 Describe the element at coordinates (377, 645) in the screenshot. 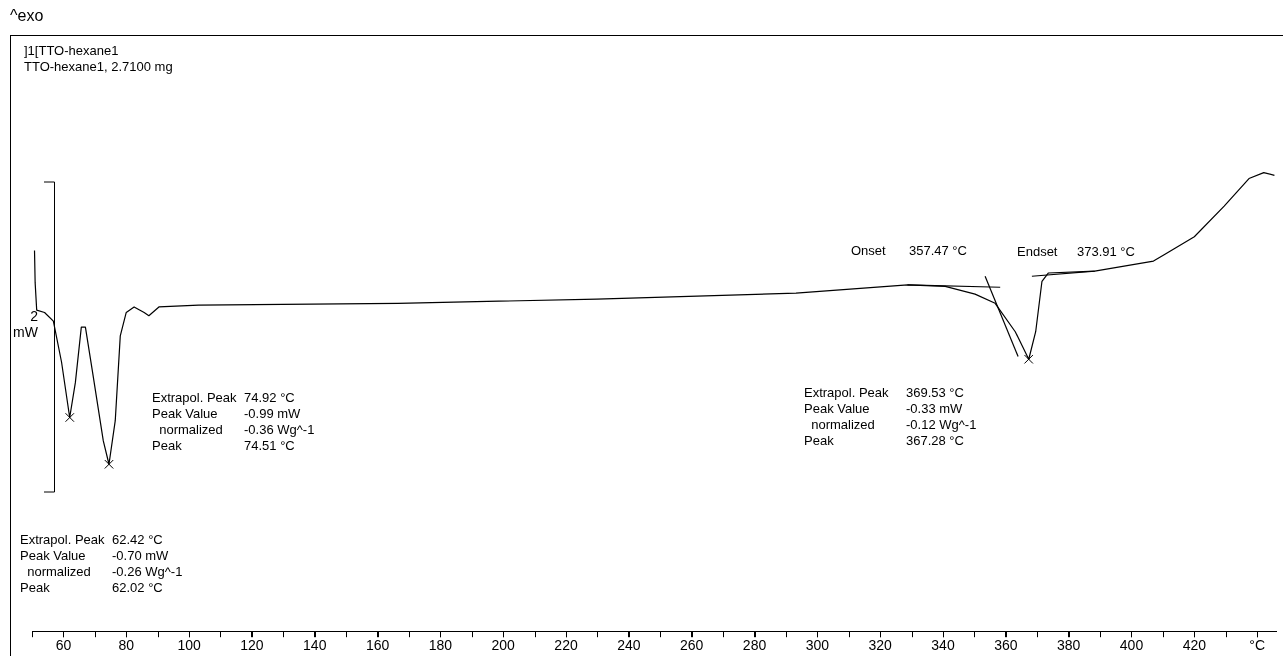

I see `x-tick-label: 160` at that location.